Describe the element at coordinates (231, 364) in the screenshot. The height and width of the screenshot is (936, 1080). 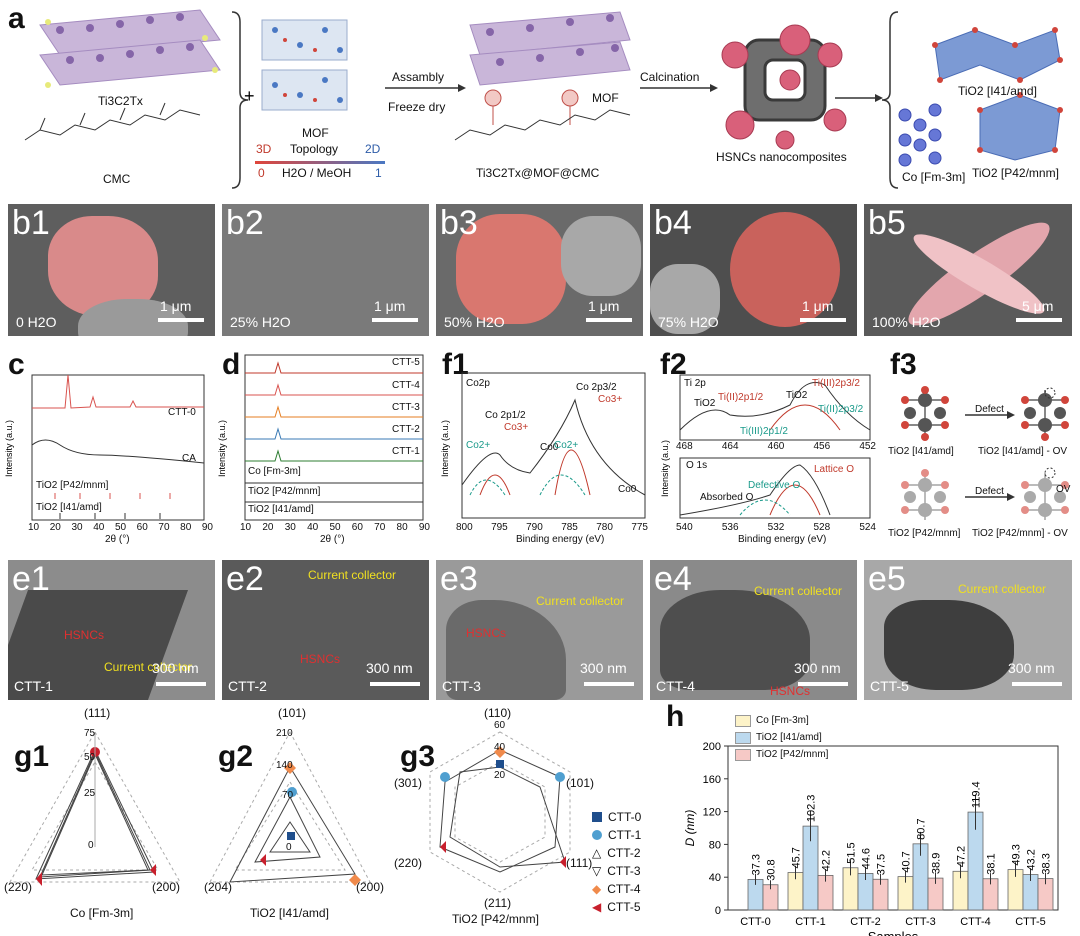
I see `panel-label-d: d` at that location.